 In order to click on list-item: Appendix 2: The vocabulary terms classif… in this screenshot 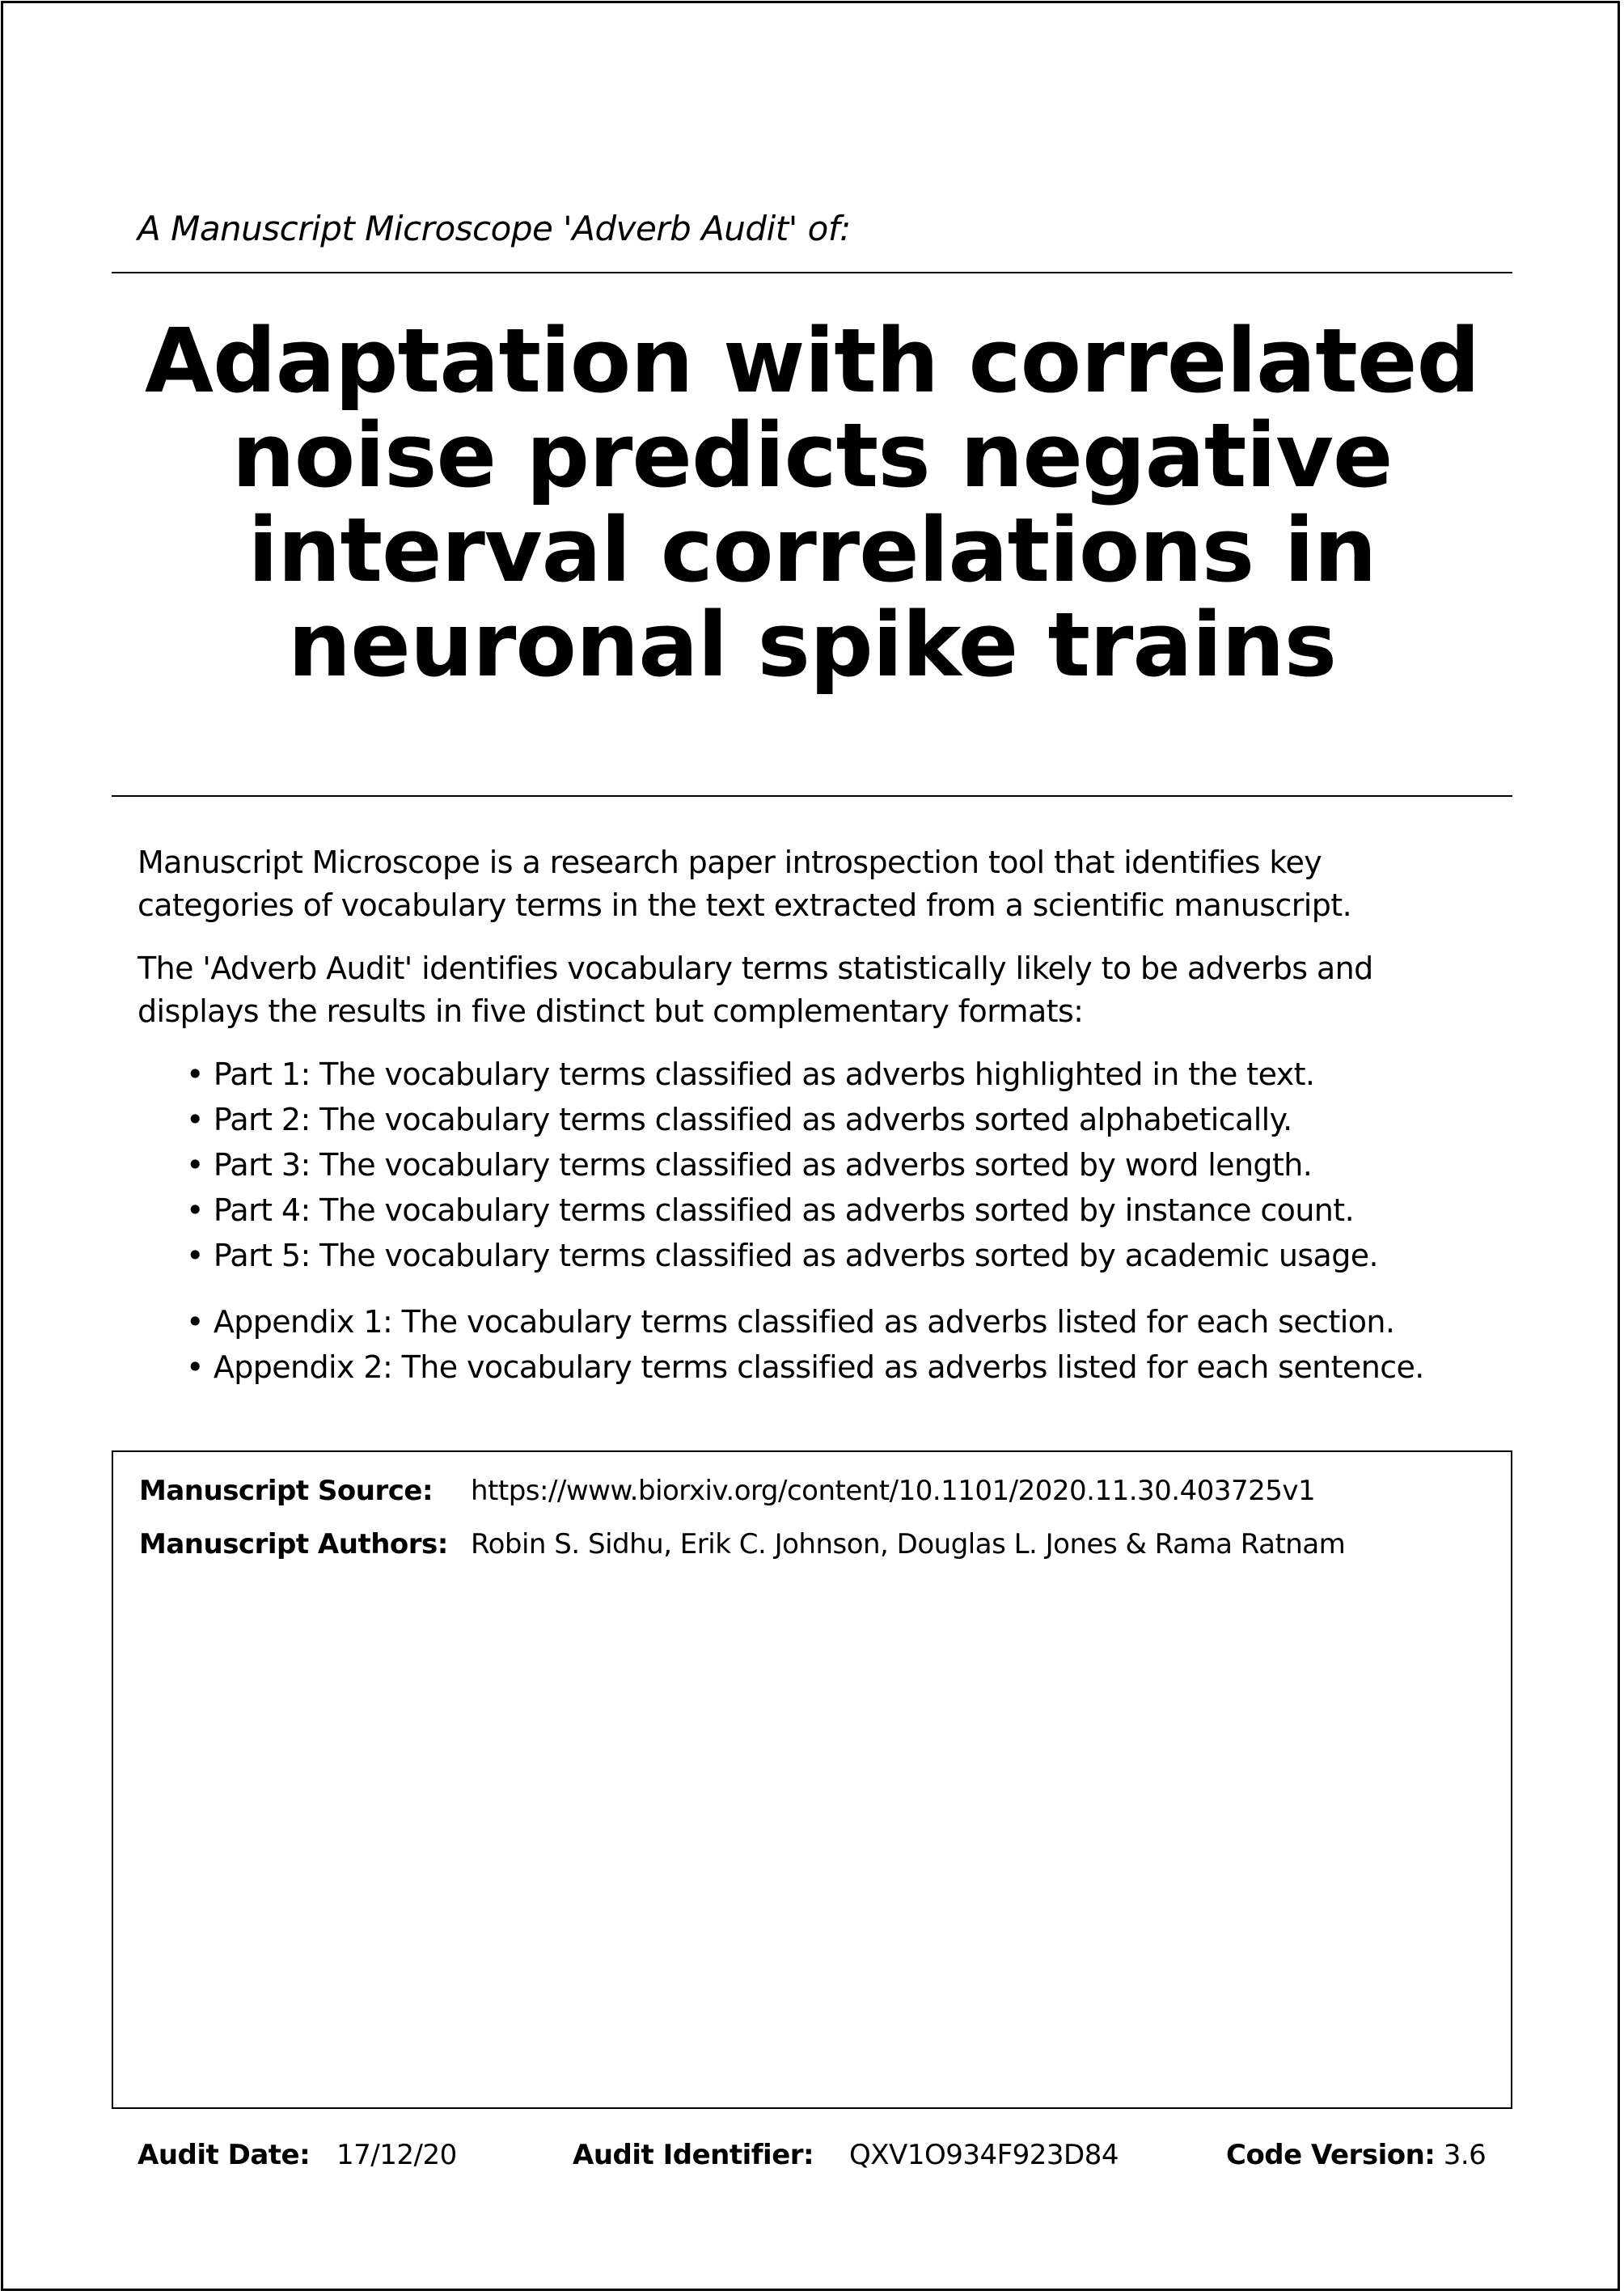, I will do `click(841, 1368)`.